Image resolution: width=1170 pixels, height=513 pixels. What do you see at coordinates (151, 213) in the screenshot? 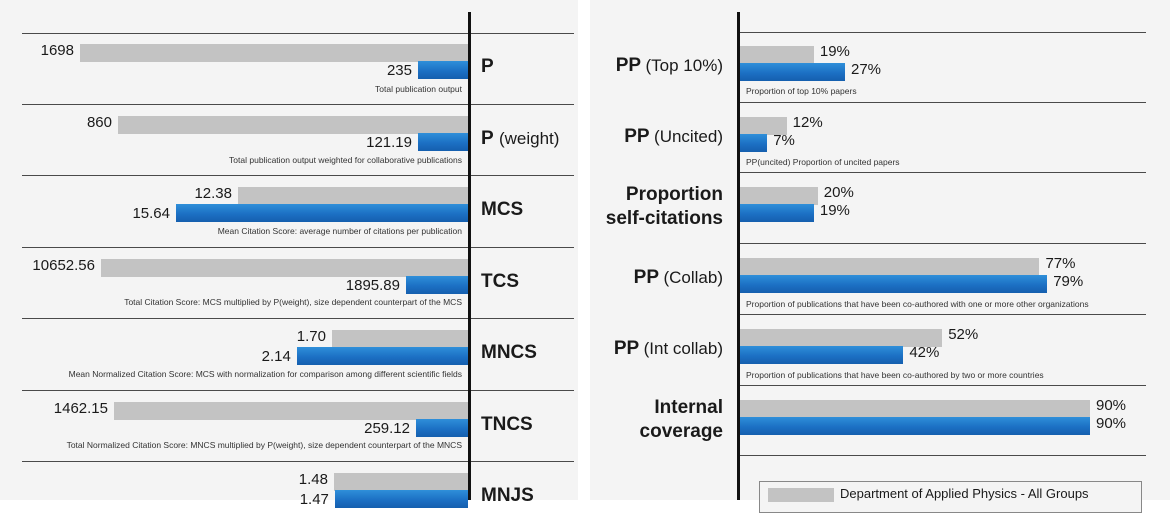
I see `label-unit-mcs: 15.64` at bounding box center [151, 213].